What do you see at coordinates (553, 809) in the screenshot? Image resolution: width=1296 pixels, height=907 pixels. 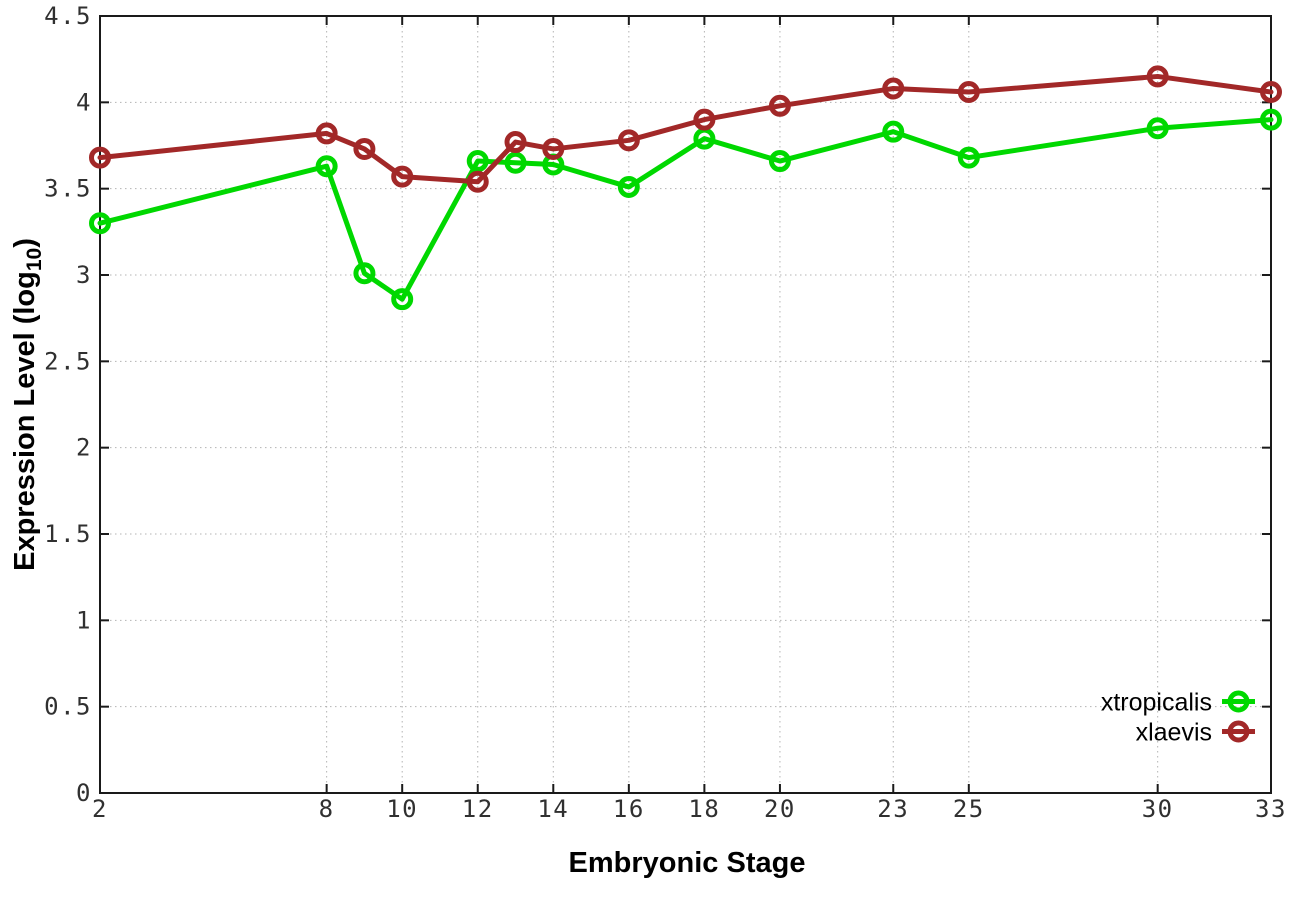 I see `x-tick-label: 14` at bounding box center [553, 809].